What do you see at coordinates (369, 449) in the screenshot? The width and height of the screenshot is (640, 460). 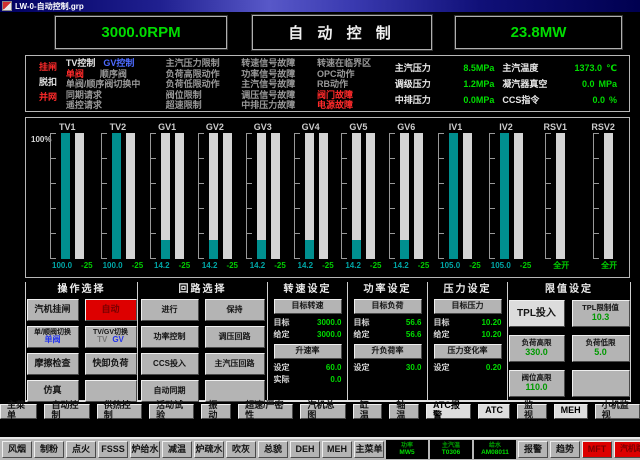 I see `taskbar-button: 主菜单` at bounding box center [369, 449].